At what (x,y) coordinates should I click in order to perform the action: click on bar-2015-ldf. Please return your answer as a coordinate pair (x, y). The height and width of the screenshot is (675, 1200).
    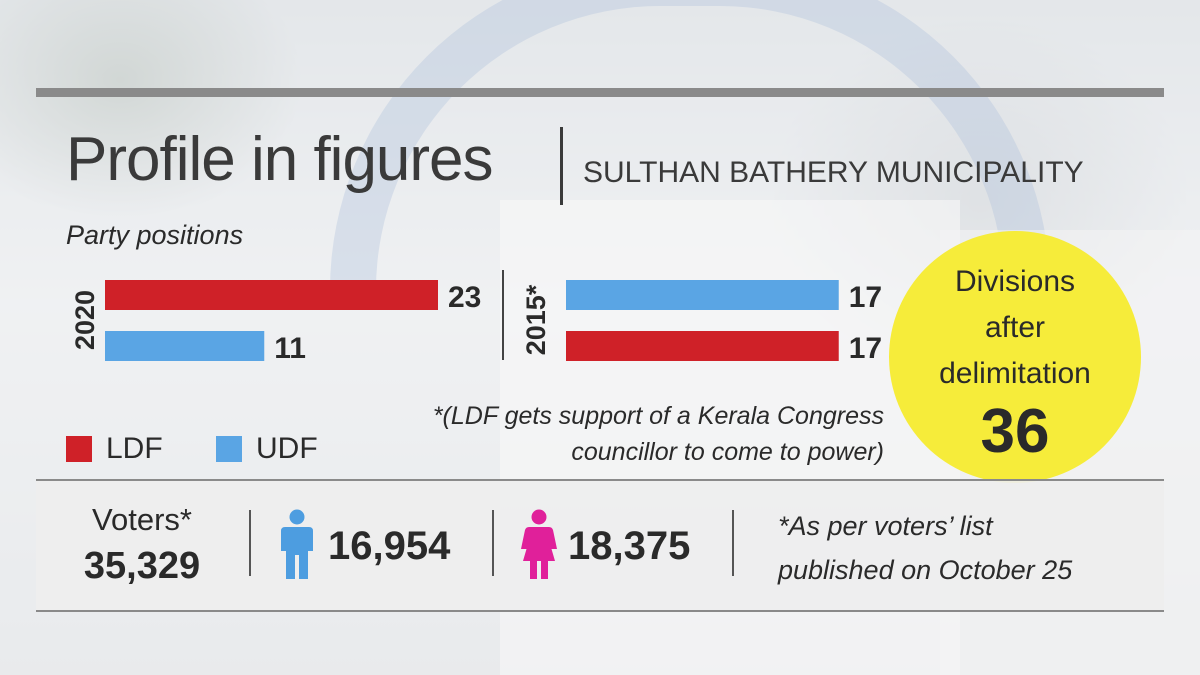
    Looking at the image, I should click on (702, 346).